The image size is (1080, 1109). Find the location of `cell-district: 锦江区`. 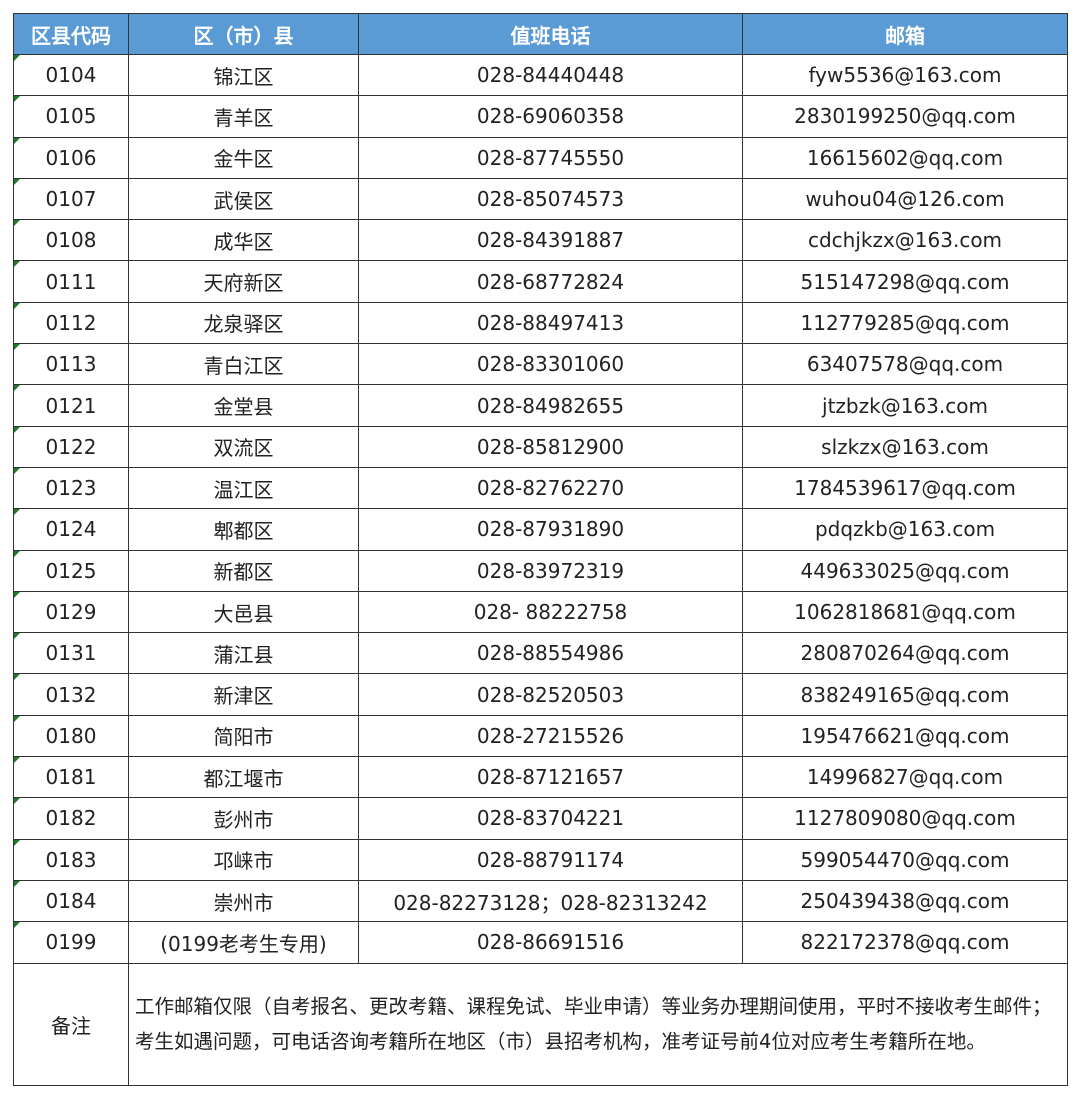

cell-district: 锦江区 is located at coordinates (243, 75).